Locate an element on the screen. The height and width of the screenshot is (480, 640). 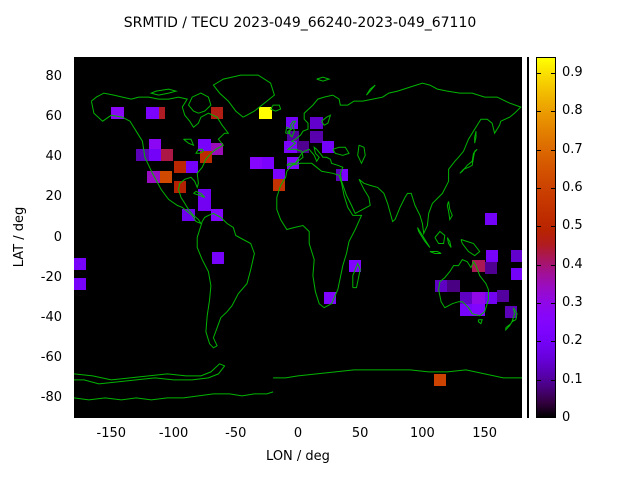
y-tick-label: -60 is located at coordinates (51, 357).